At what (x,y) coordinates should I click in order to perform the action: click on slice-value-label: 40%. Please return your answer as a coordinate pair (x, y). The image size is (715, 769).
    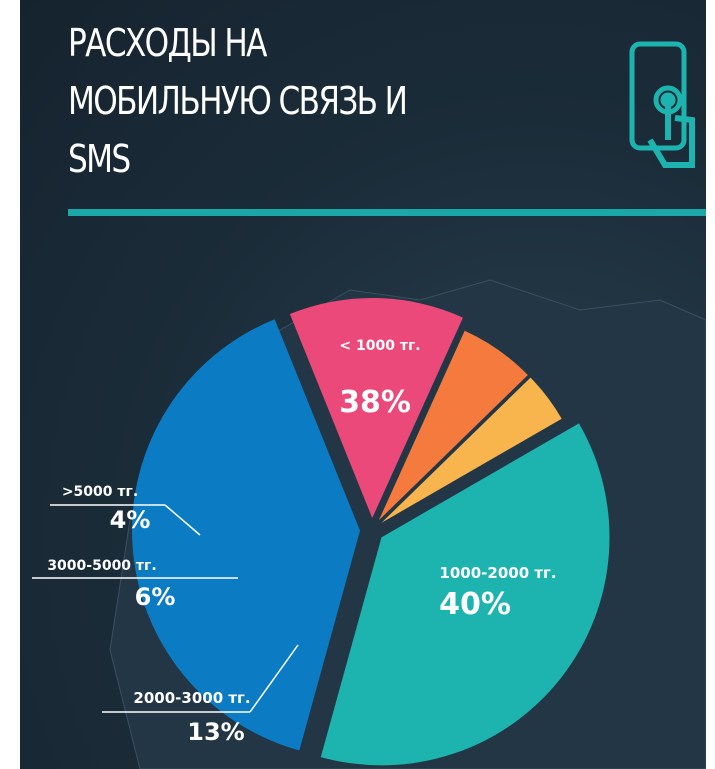
    Looking at the image, I should click on (475, 604).